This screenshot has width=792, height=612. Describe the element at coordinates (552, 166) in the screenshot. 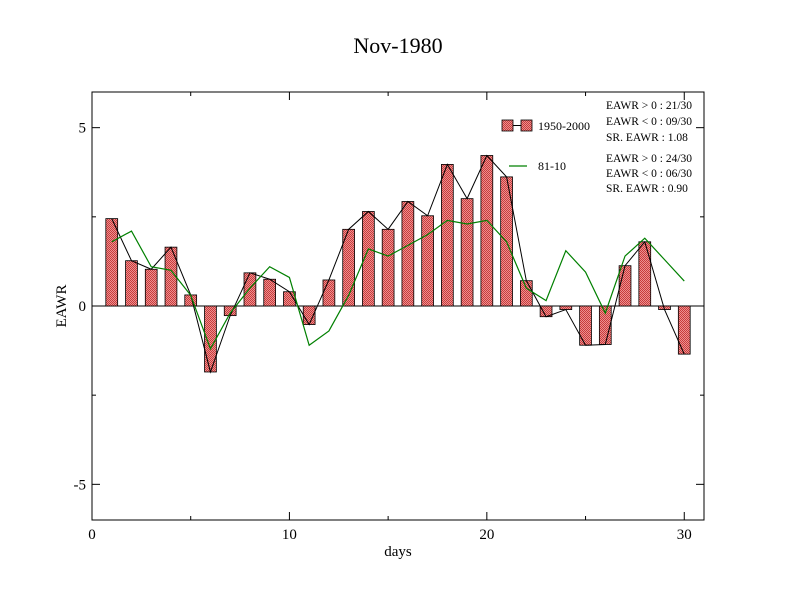

I see `legend-label-81-10: 81-10` at that location.